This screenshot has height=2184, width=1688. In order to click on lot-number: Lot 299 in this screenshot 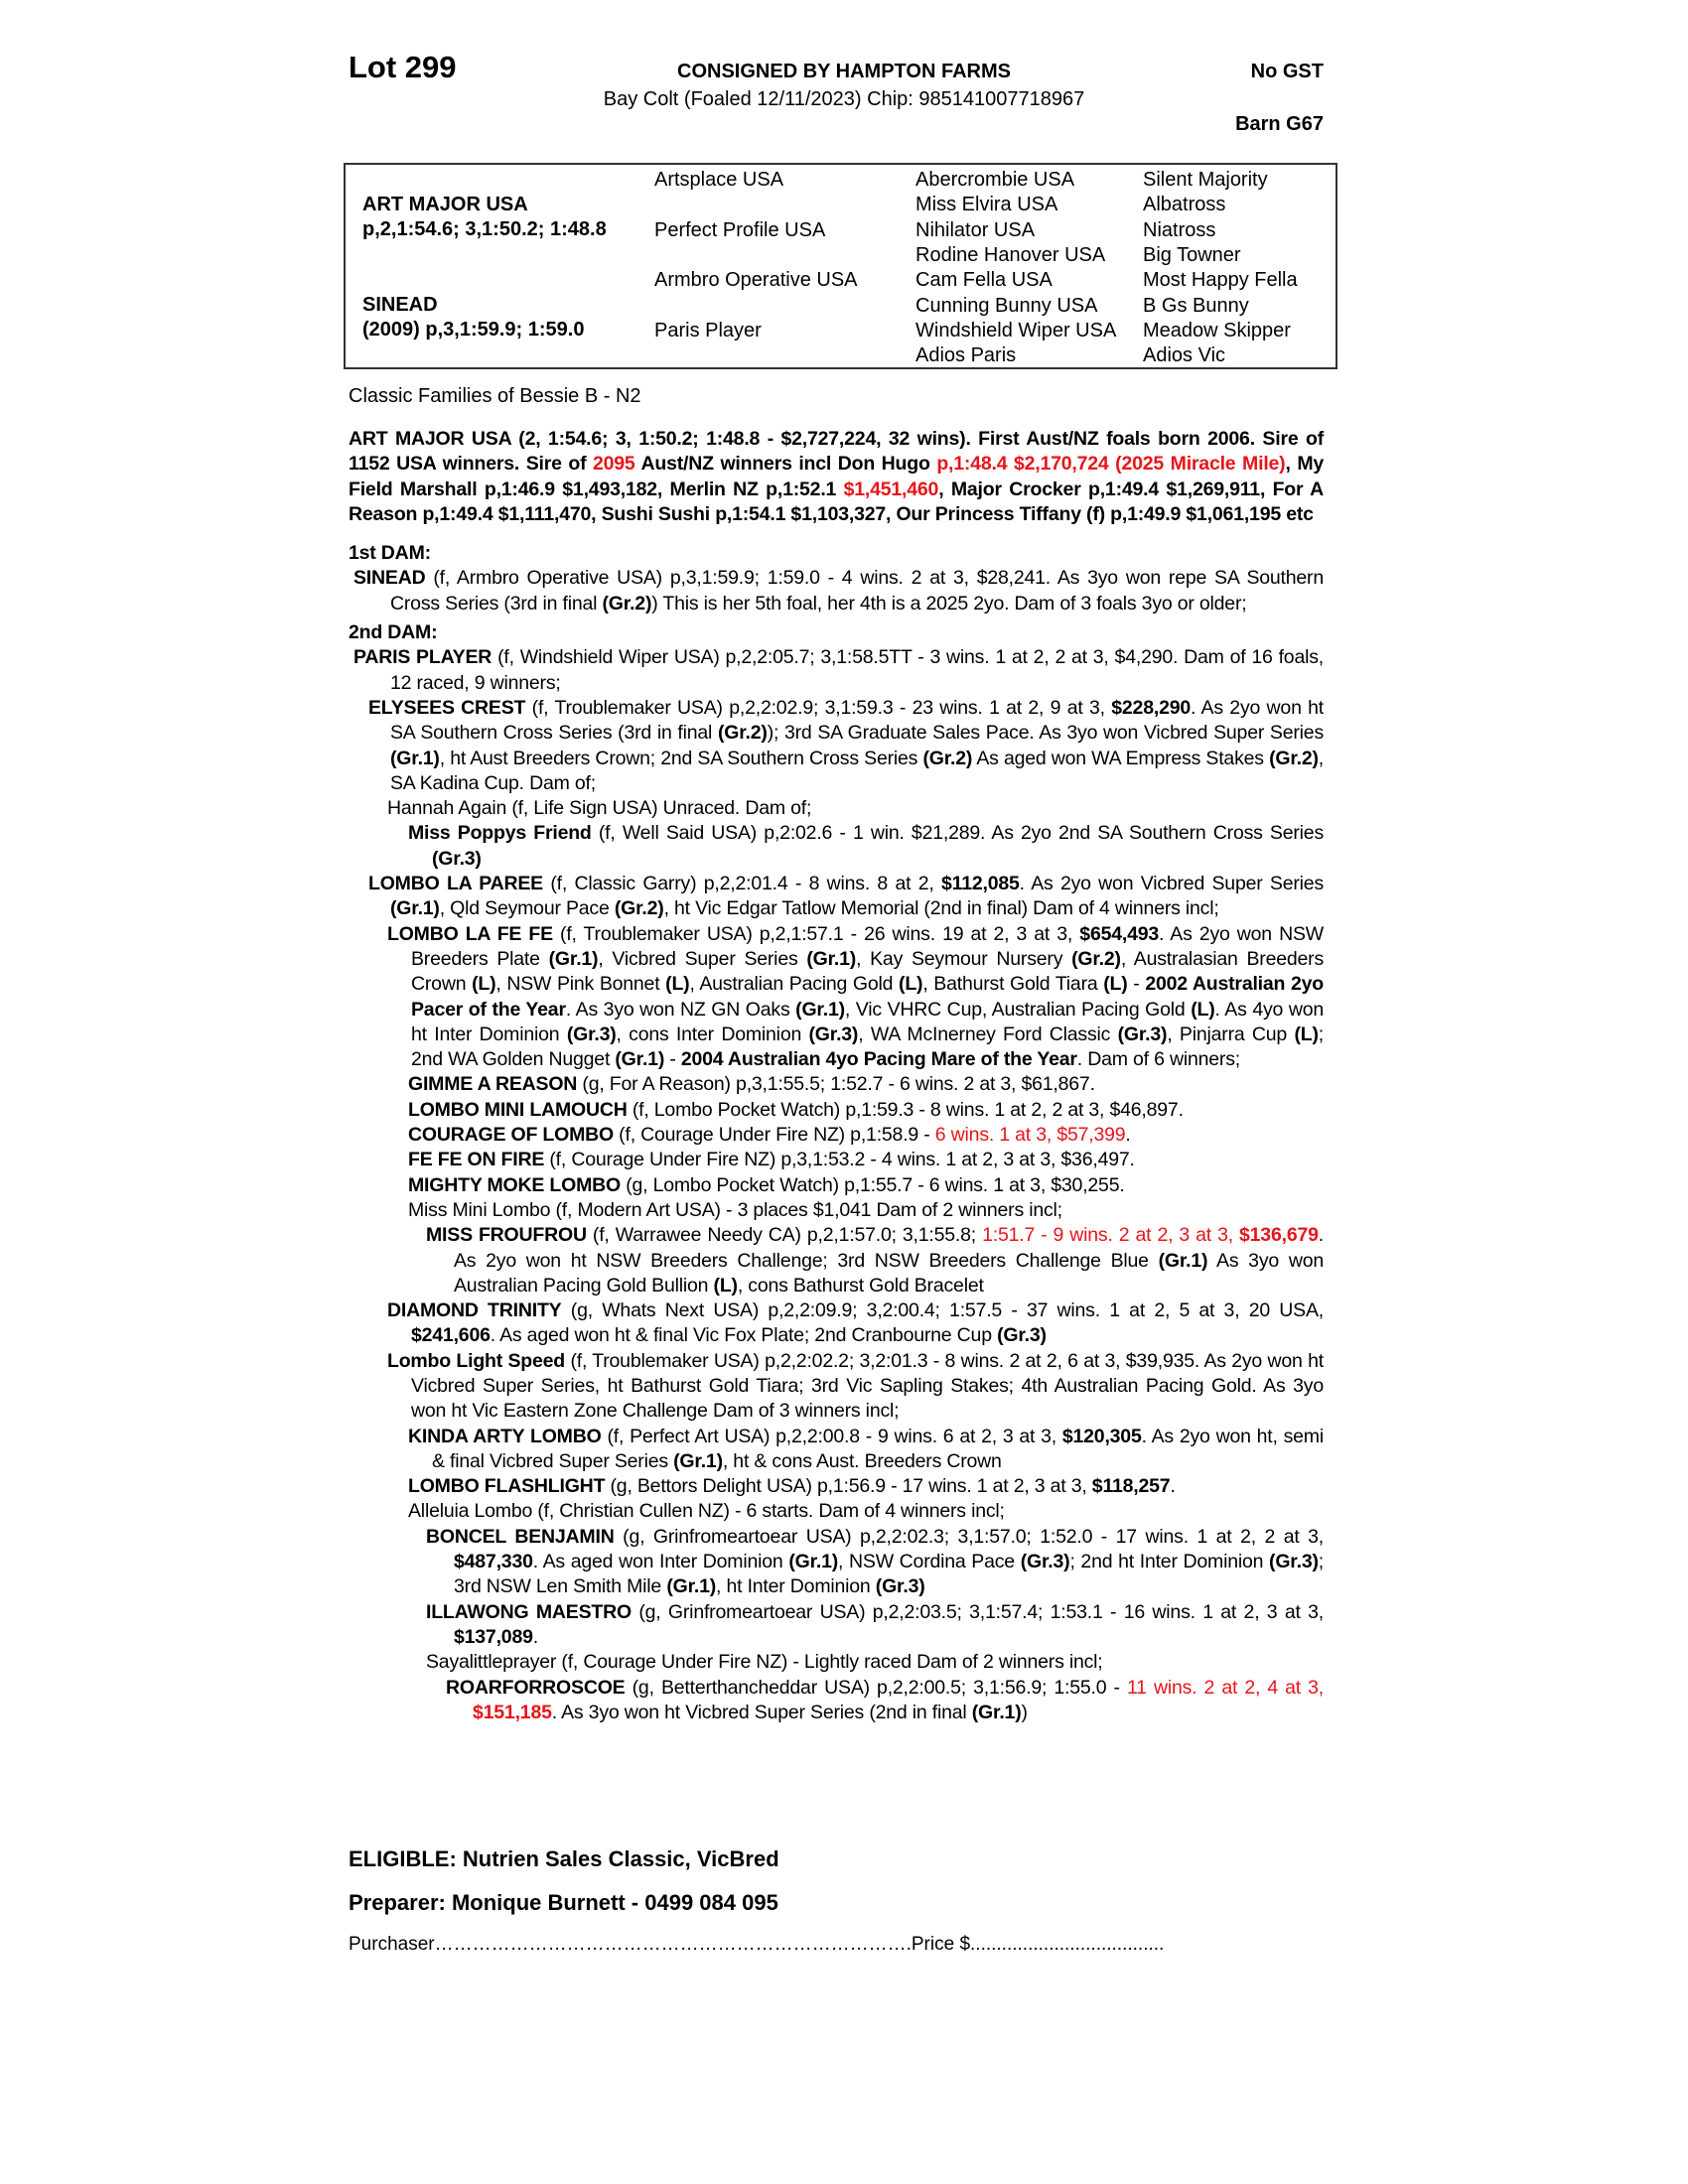, I will do `click(403, 67)`.